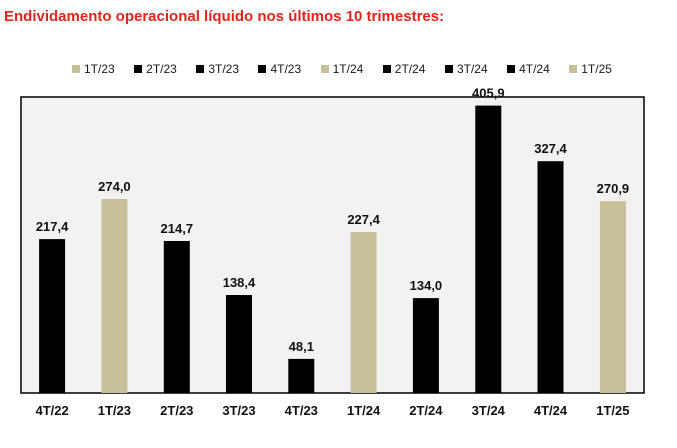 The width and height of the screenshot is (677, 448). I want to click on data-label: 227,4, so click(363, 219).